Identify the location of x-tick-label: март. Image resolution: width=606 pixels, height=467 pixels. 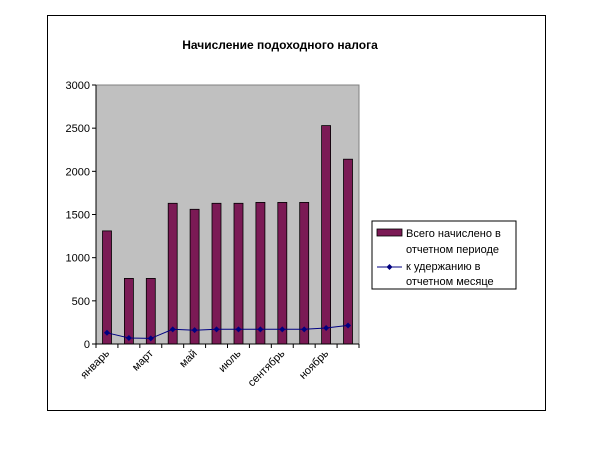
(143, 361).